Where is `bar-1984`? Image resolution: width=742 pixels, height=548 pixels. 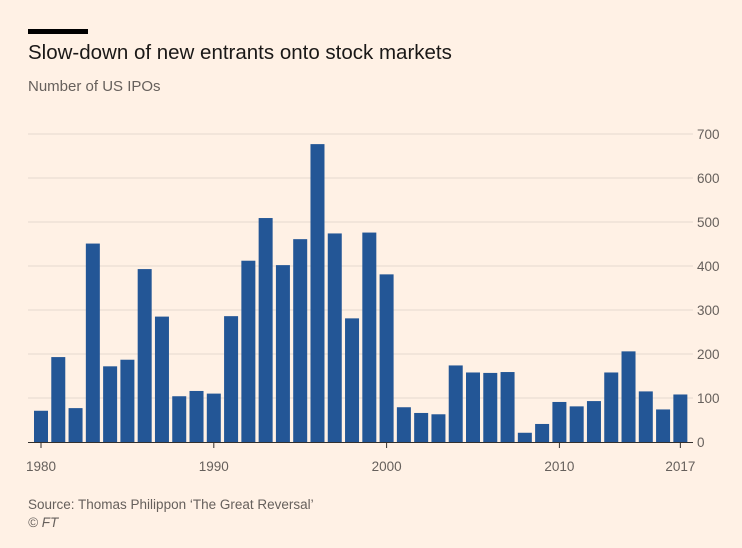 bar-1984 is located at coordinates (110, 404).